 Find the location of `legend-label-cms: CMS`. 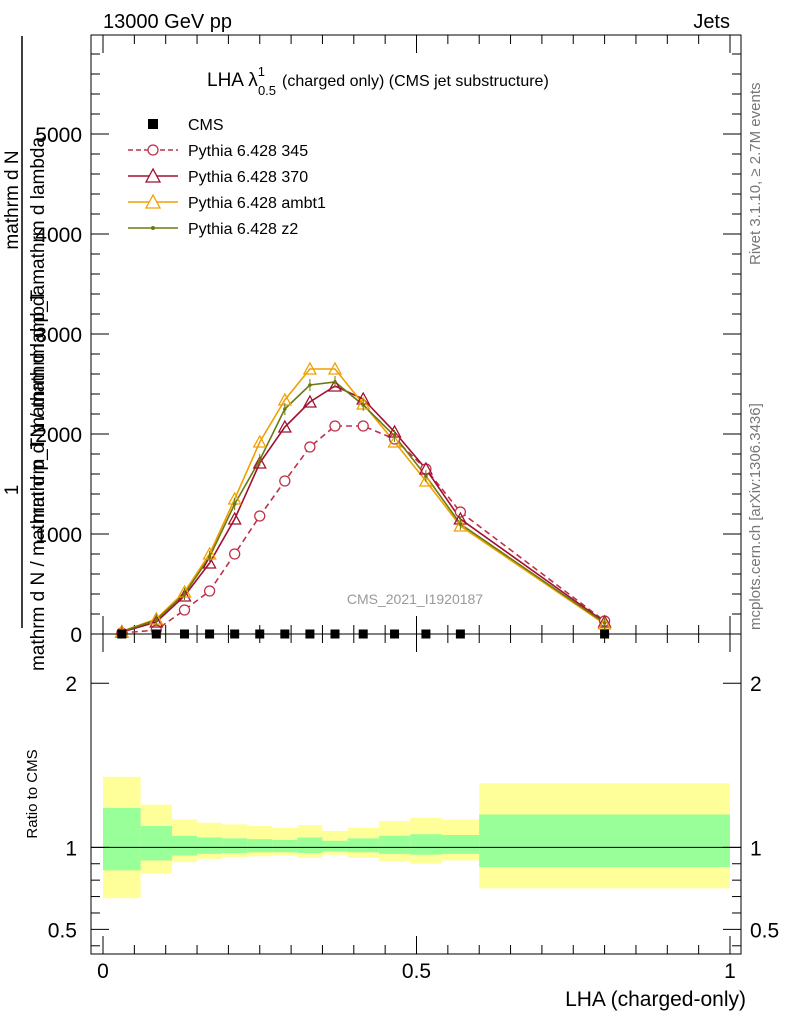

legend-label-cms: CMS is located at coordinates (206, 125).